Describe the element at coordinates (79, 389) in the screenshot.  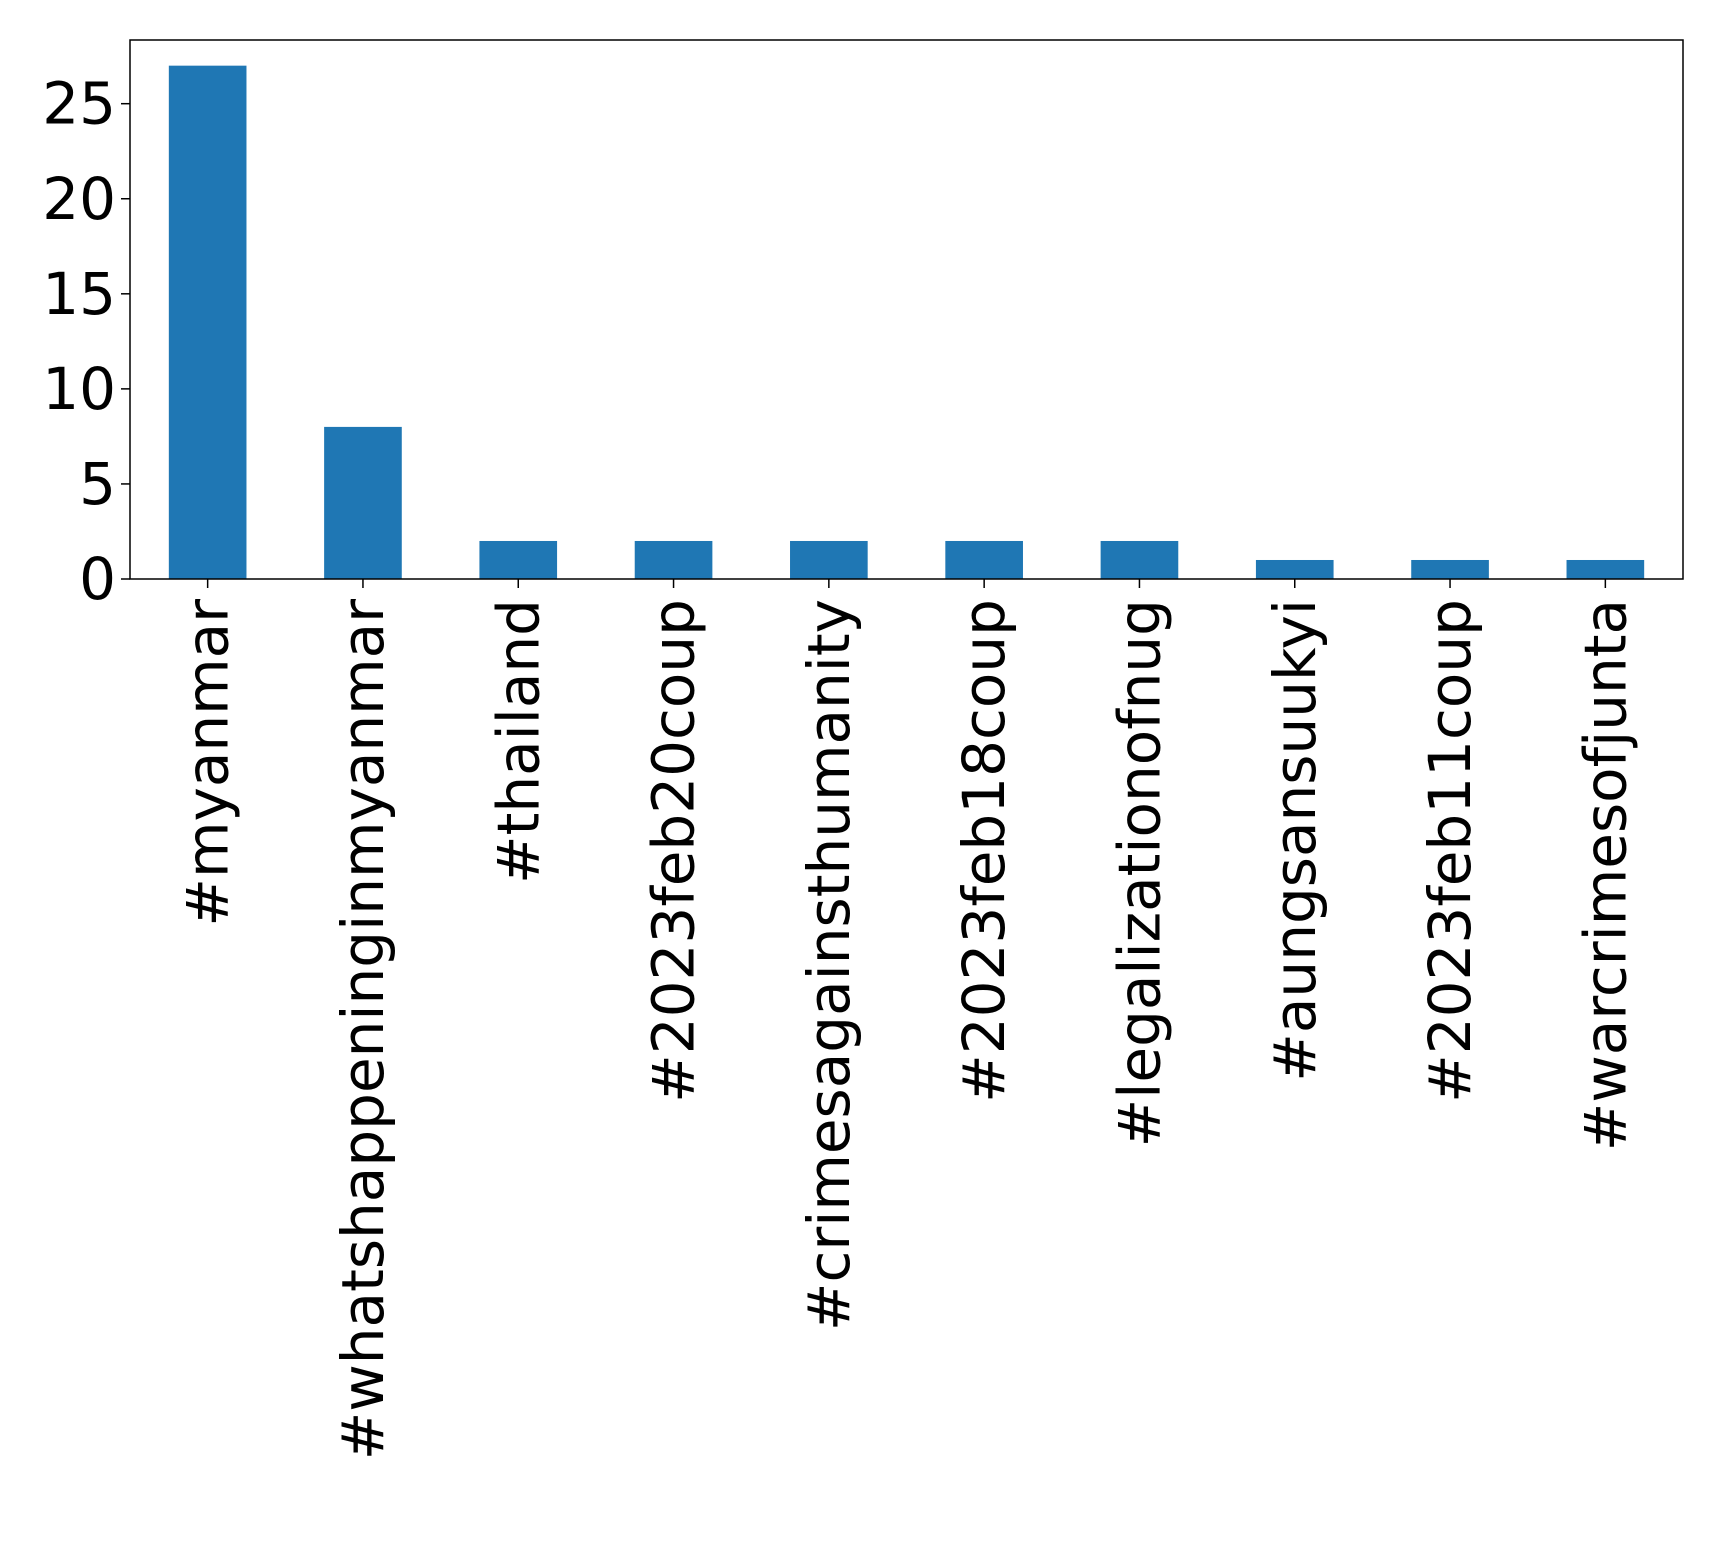
I see `y-tick-label: 10` at that location.